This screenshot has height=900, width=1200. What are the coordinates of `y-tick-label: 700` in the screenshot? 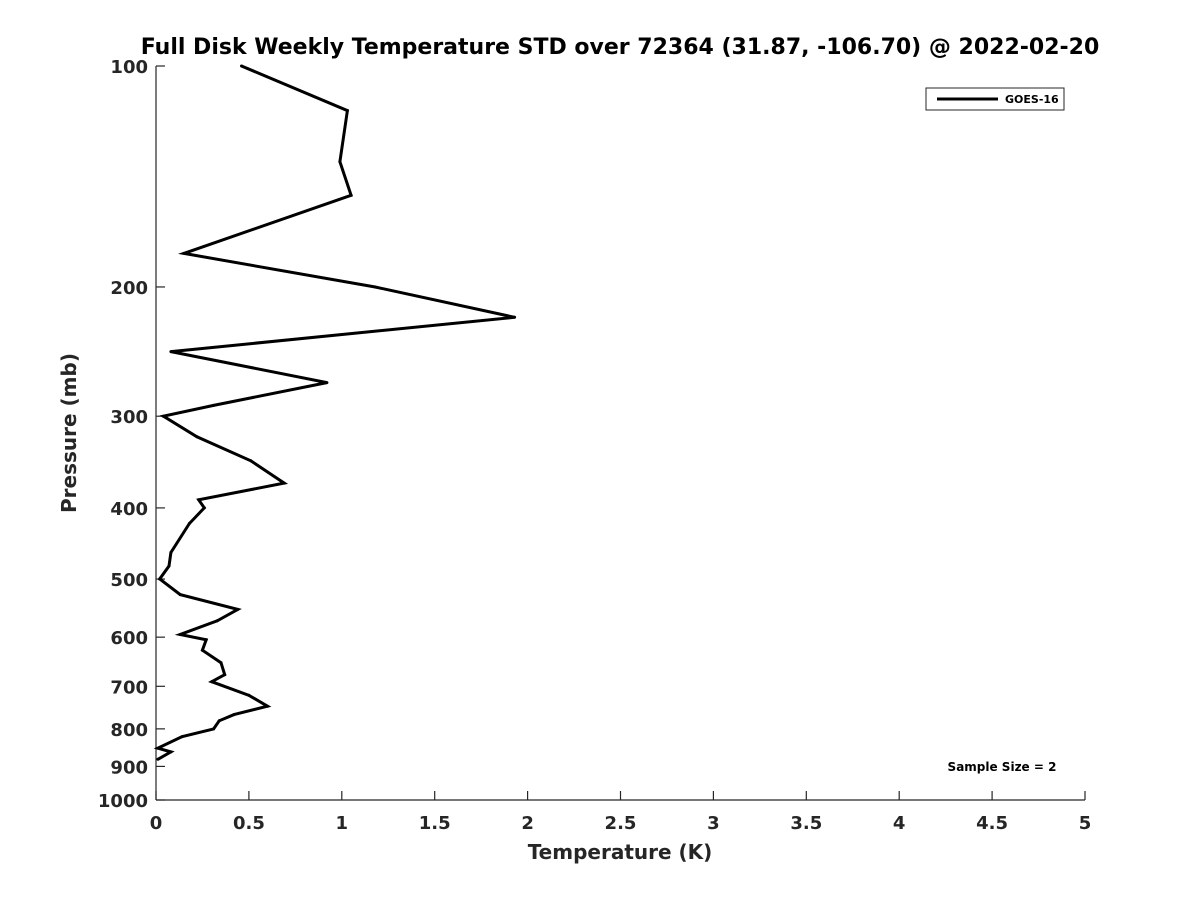 It's located at (129, 687).